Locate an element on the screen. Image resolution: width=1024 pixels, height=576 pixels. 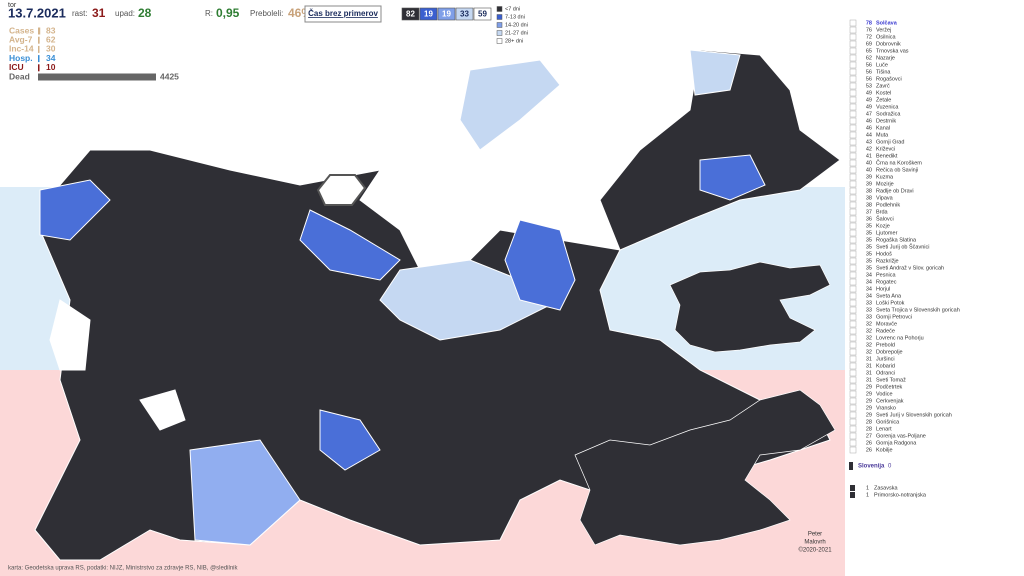
list-name: Odranci is located at coordinates (885, 373).